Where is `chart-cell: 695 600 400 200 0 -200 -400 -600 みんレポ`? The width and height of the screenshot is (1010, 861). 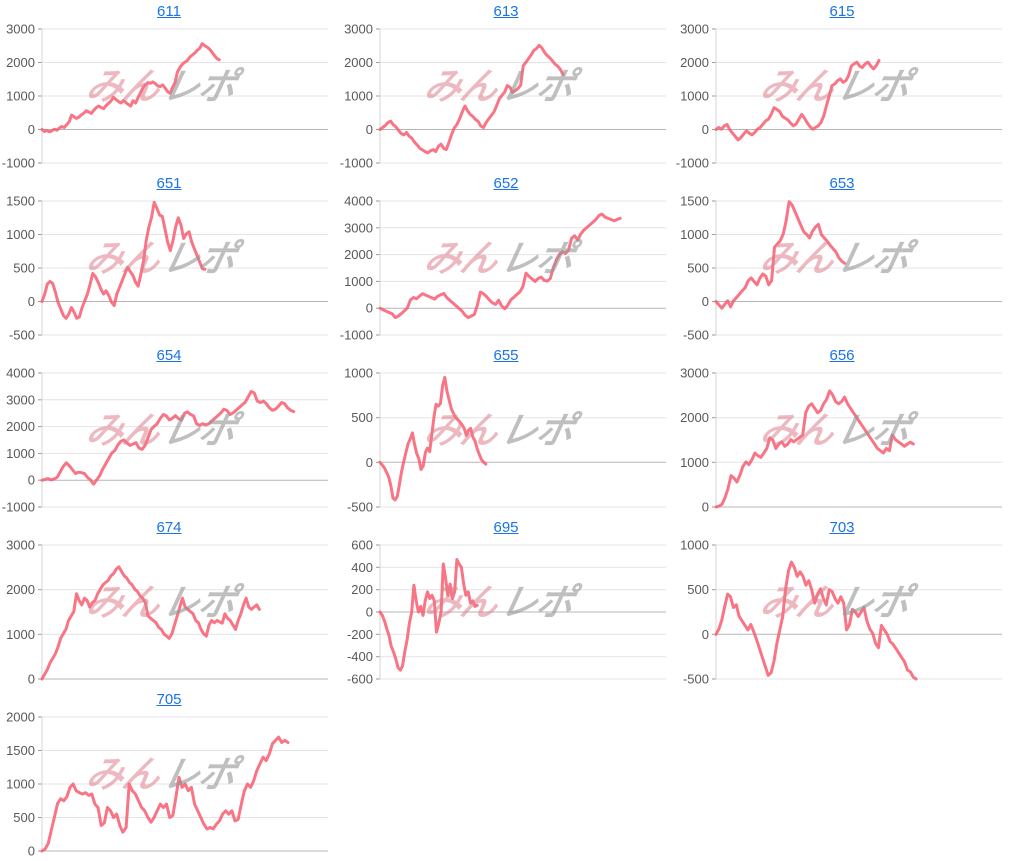
chart-cell: 695 600 400 200 0 -200 -400 -600 みんレポ is located at coordinates (506, 602).